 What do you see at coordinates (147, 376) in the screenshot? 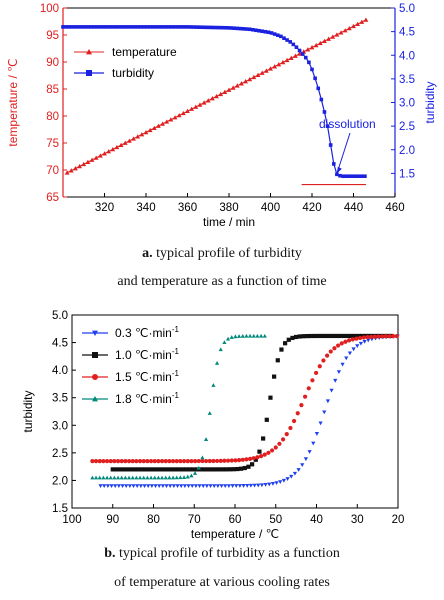
I see `legend-series-3-label: 1.5 ℃·min-1` at bounding box center [147, 376].